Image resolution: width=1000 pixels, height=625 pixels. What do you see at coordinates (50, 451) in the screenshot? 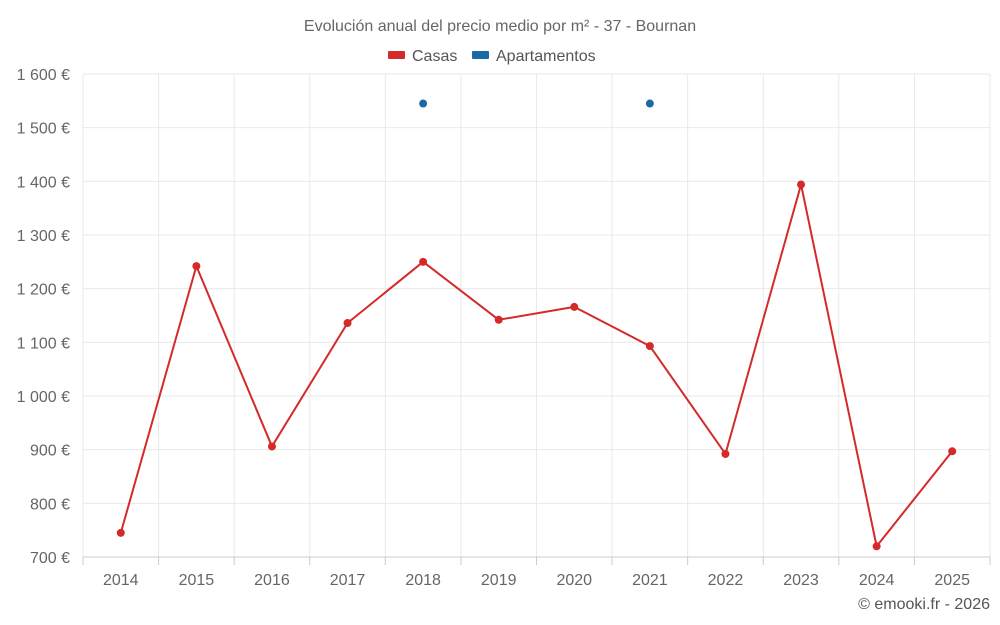
I see `y-tick-label: 900 €` at bounding box center [50, 451].